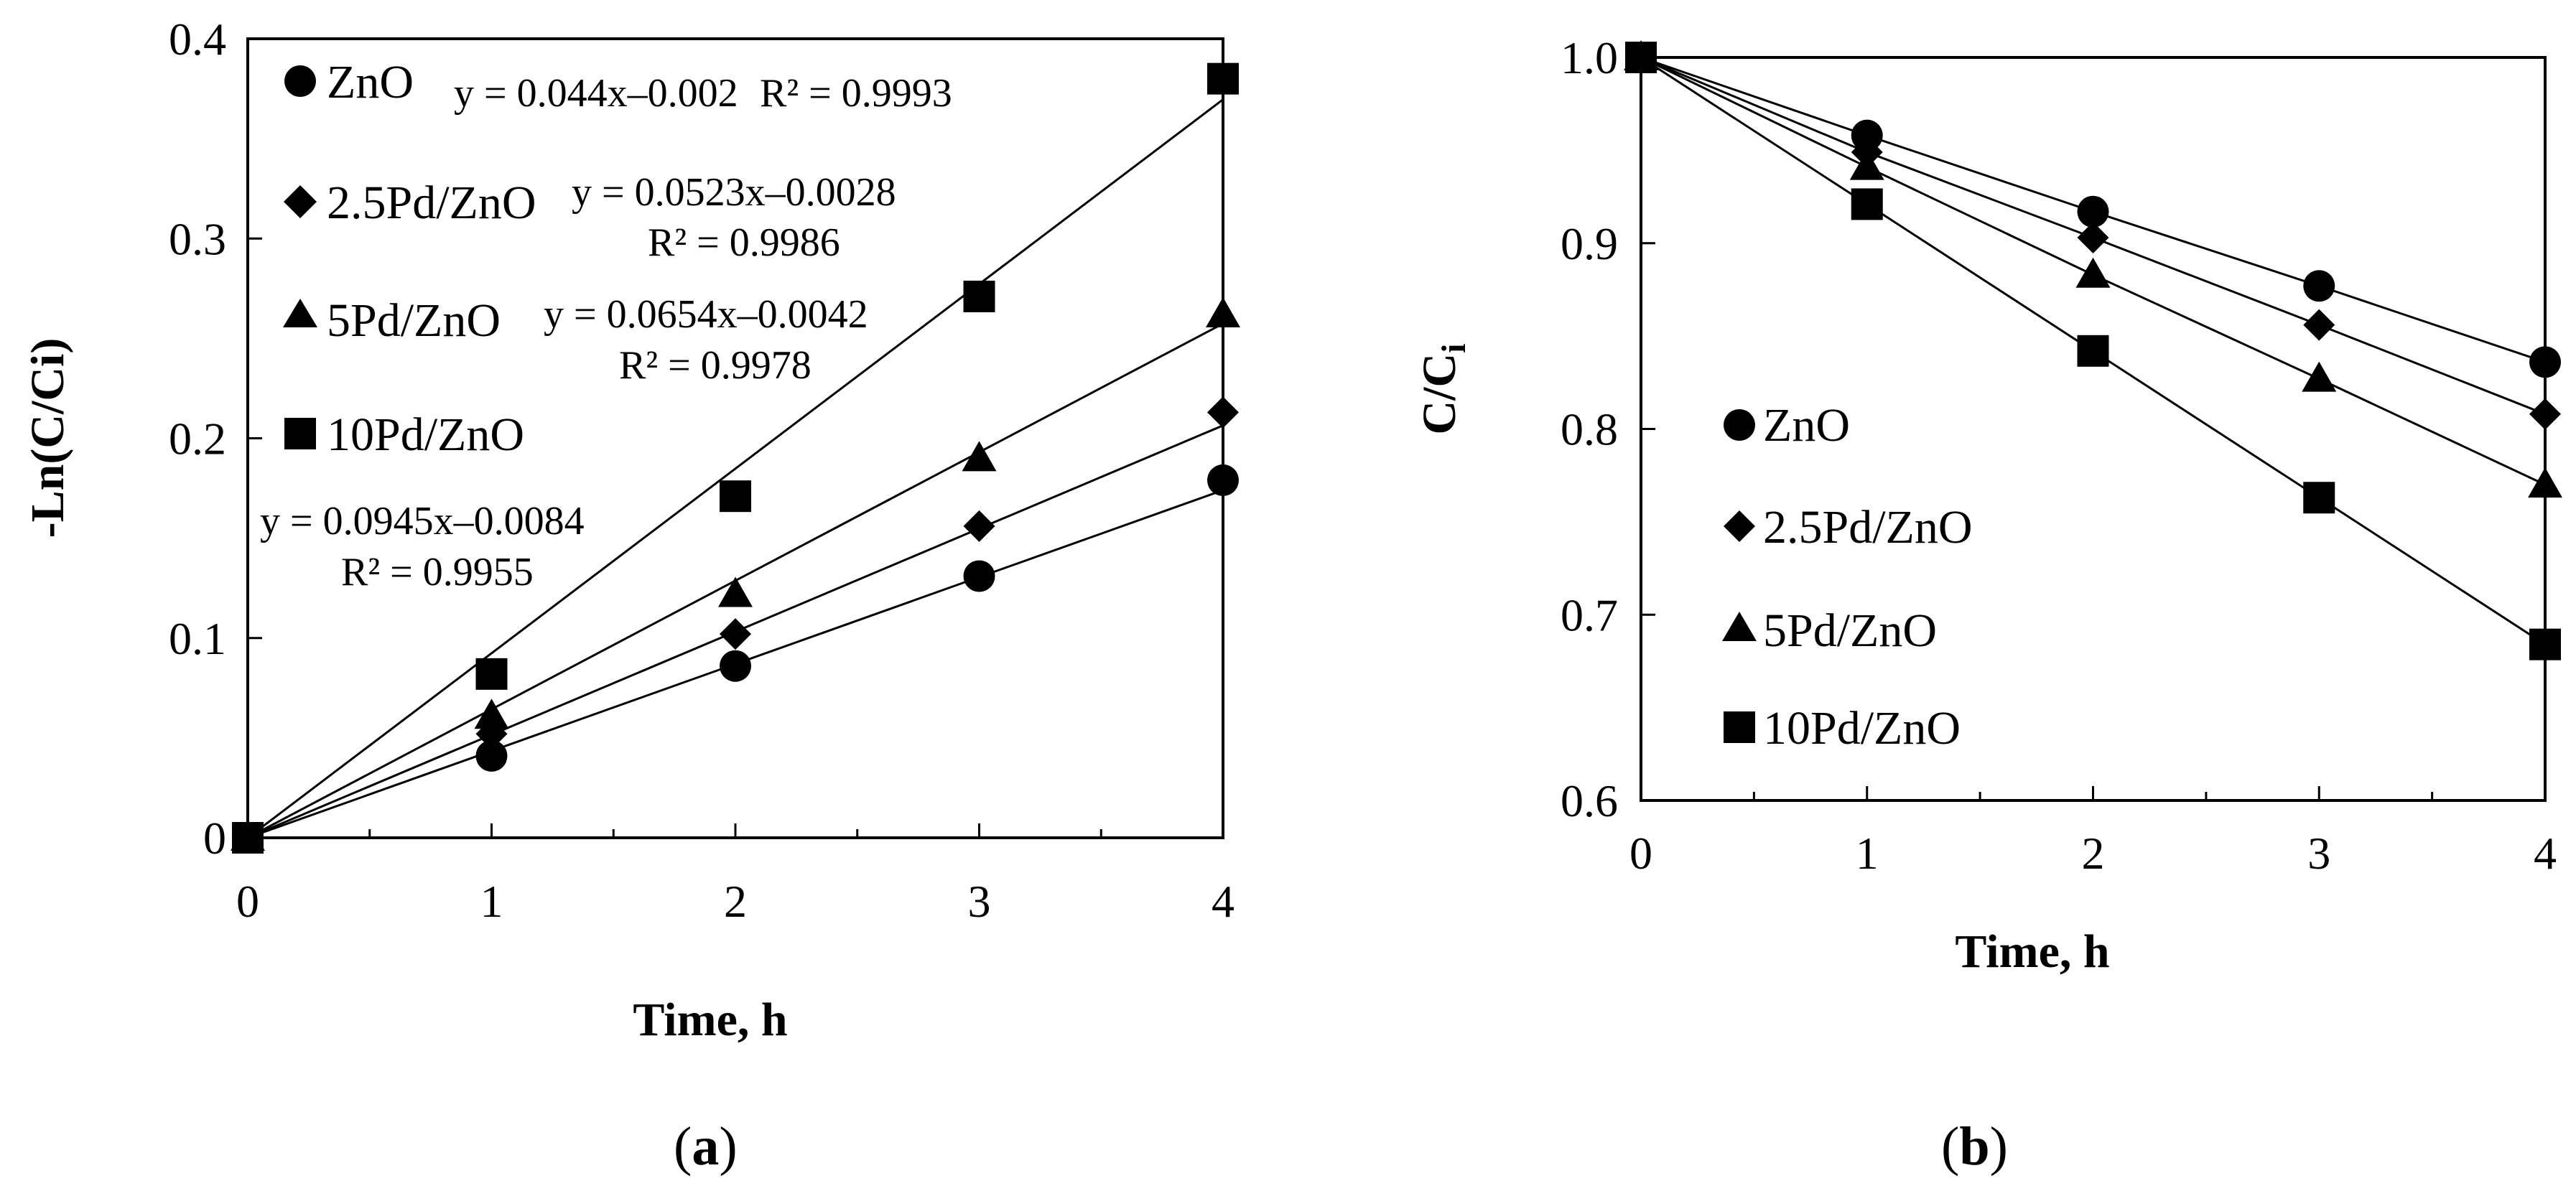 The width and height of the screenshot is (2576, 1191). Describe the element at coordinates (1439, 394) in the screenshot. I see `y-axis-title-main: C/C` at that location.